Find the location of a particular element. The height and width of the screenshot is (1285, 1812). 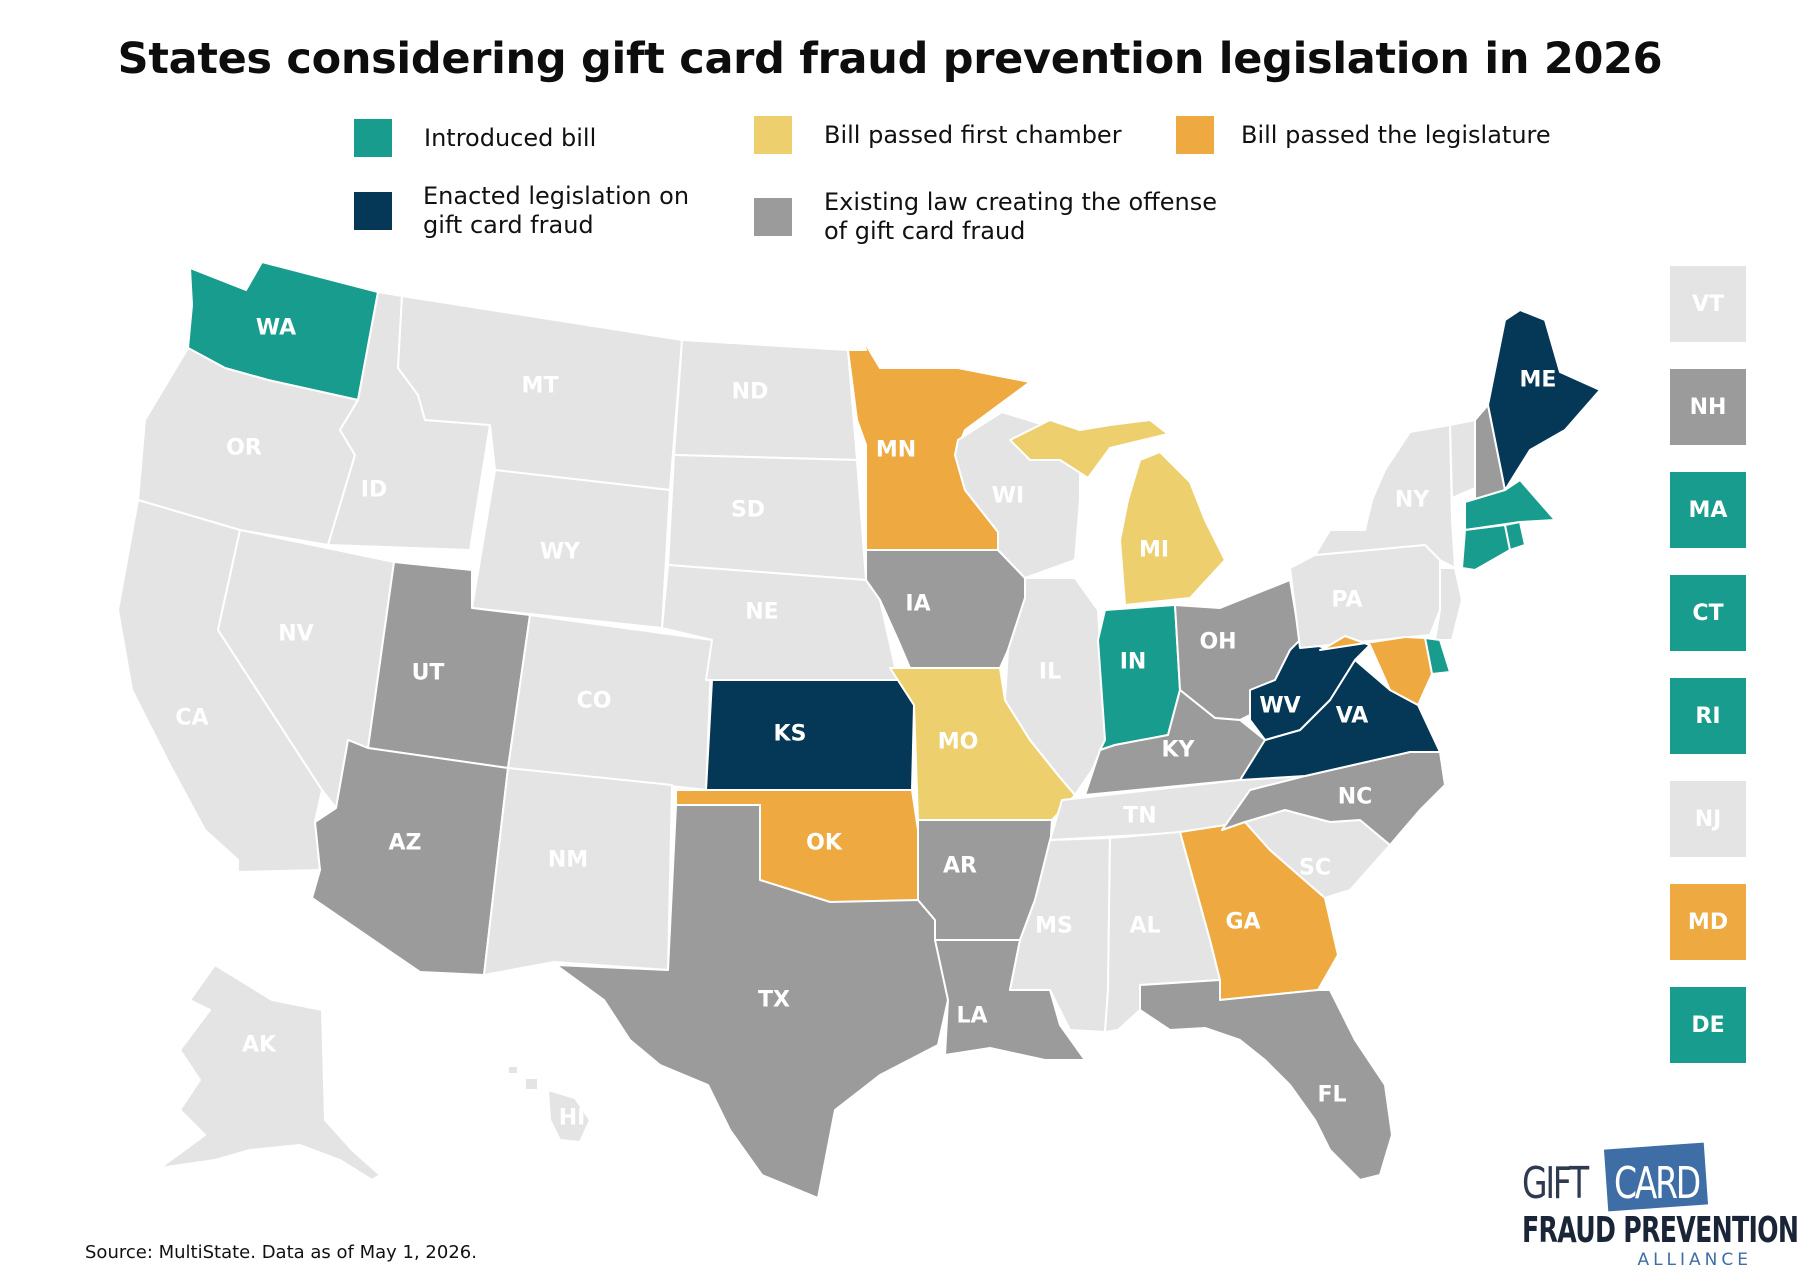

sidebar-box-ct: CT is located at coordinates (1708, 613).